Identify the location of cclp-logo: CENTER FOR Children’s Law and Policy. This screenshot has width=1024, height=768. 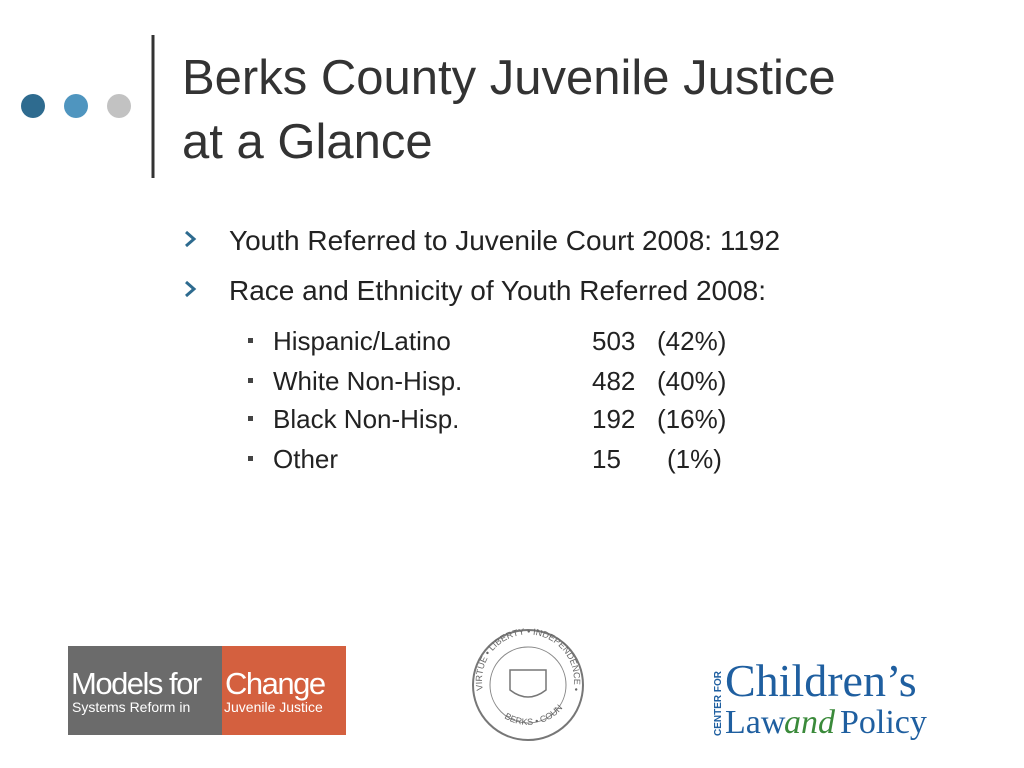
(820, 698).